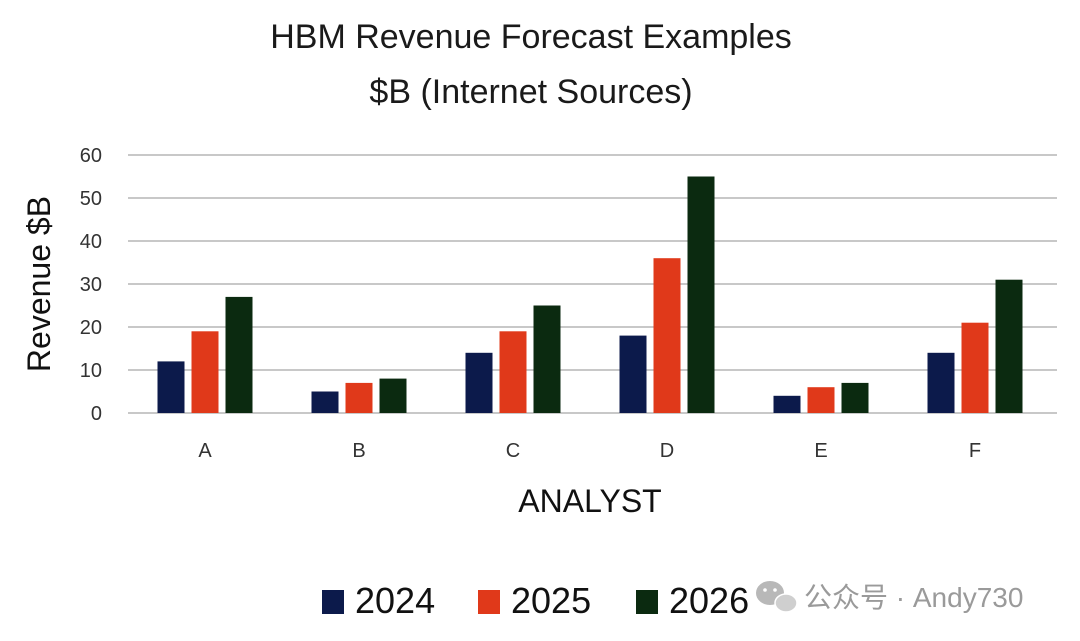  Describe the element at coordinates (821, 400) in the screenshot. I see `bar-E-2025` at that location.